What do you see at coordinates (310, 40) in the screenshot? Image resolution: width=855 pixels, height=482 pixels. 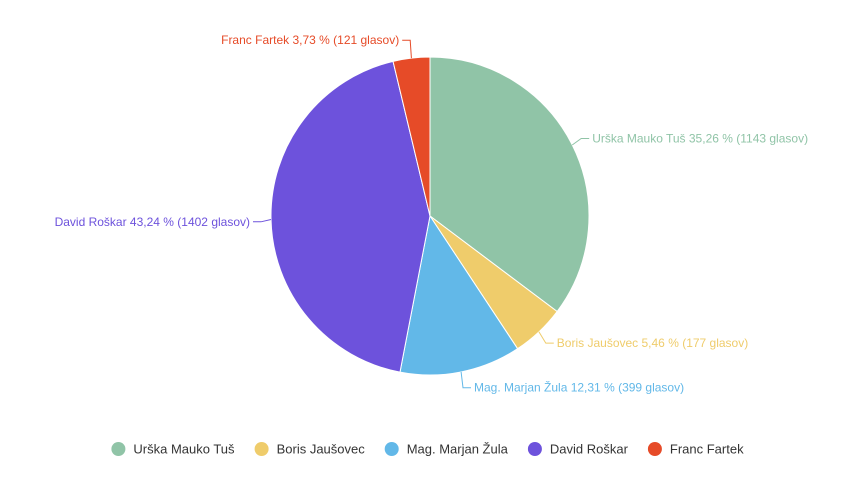 I see `slice-label-franc-fartek: Franc Fartek 3,73 % (121 glasov)` at bounding box center [310, 40].